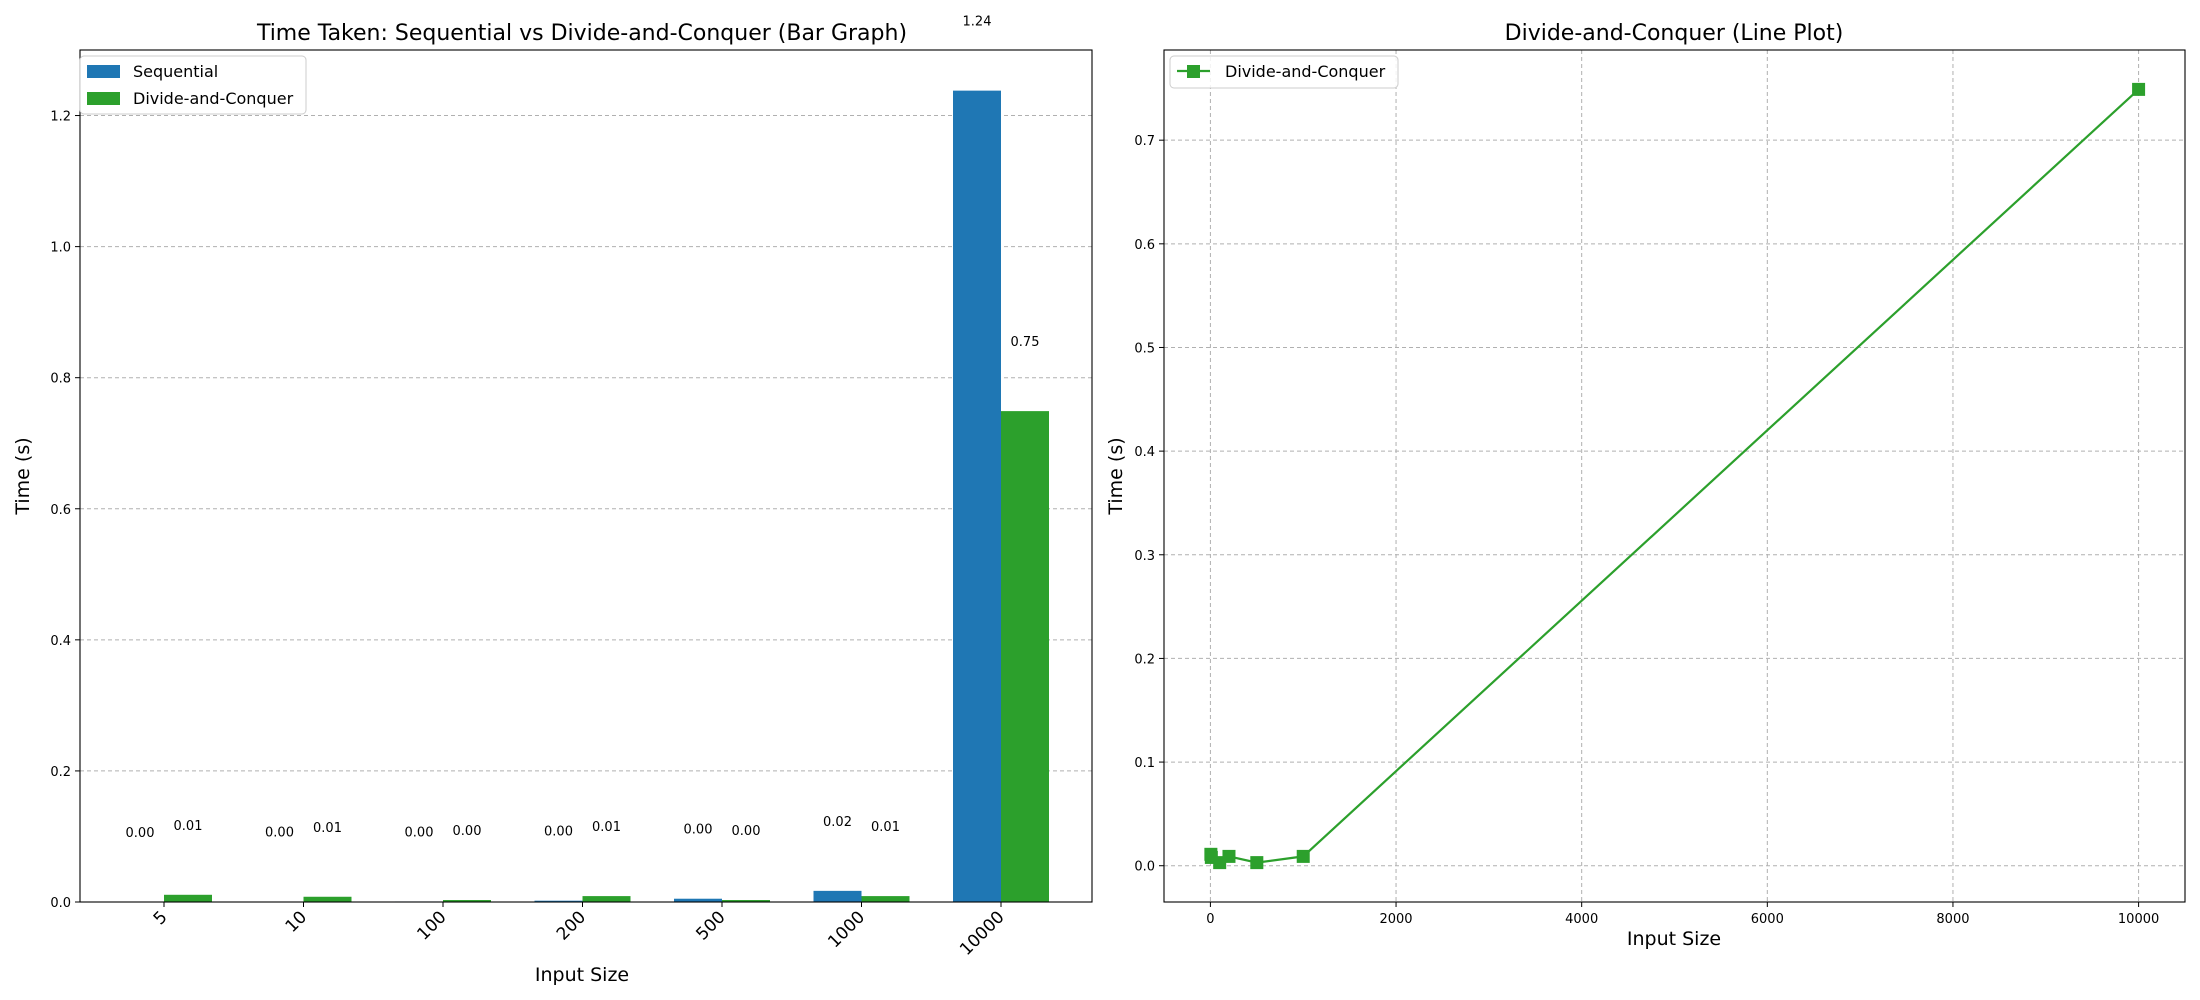 Image resolution: width=2200 pixels, height=1000 pixels. Describe the element at coordinates (1674, 939) in the screenshot. I see `line-chart-x-axis-label: Input Size` at that location.